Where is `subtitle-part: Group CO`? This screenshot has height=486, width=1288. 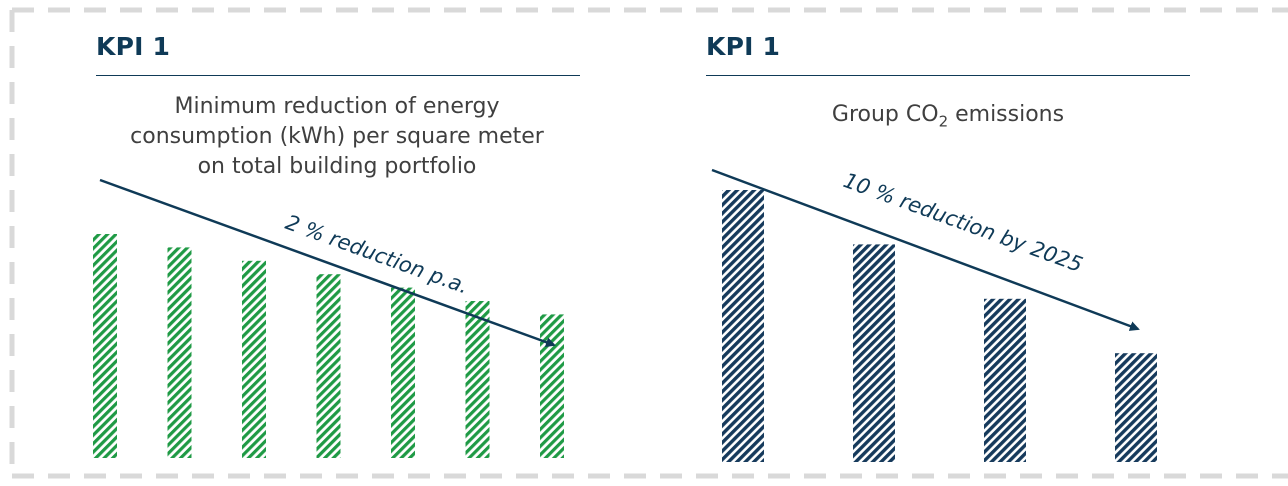 subtitle-part: Group CO is located at coordinates (885, 114).